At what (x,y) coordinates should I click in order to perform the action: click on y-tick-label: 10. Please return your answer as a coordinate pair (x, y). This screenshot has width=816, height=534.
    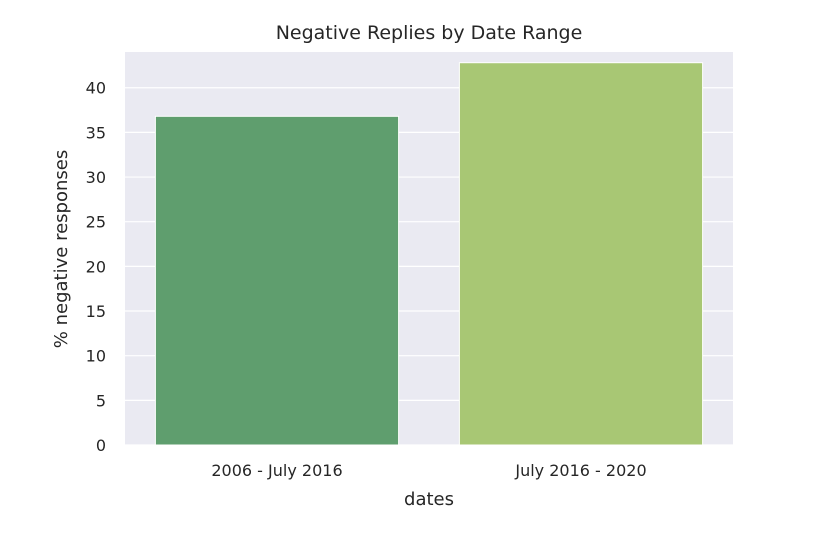
    Looking at the image, I should click on (96, 356).